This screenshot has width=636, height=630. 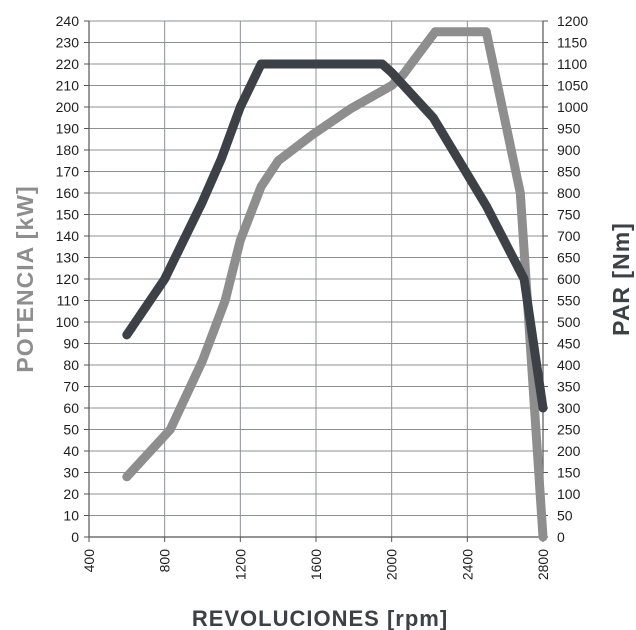 What do you see at coordinates (569, 215) in the screenshot?
I see `right-y-tick-label: 750` at bounding box center [569, 215].